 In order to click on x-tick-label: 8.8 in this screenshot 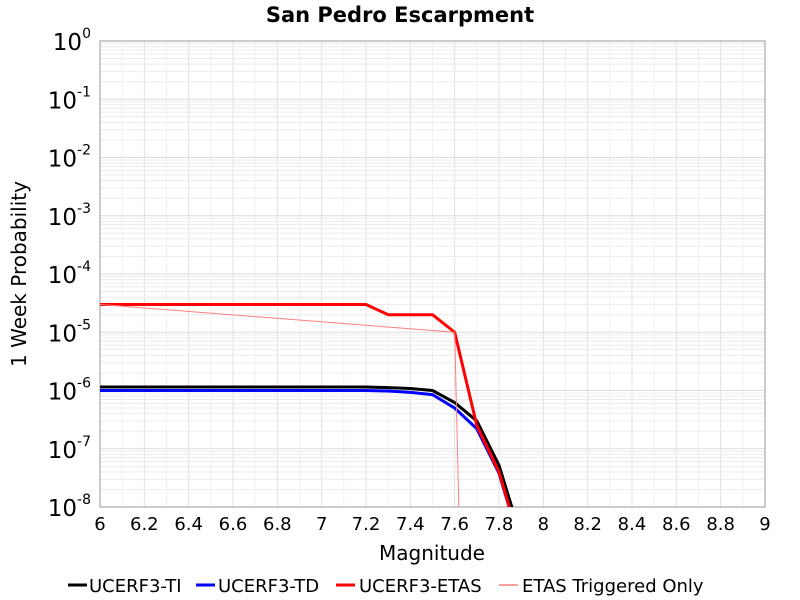, I will do `click(720, 524)`.